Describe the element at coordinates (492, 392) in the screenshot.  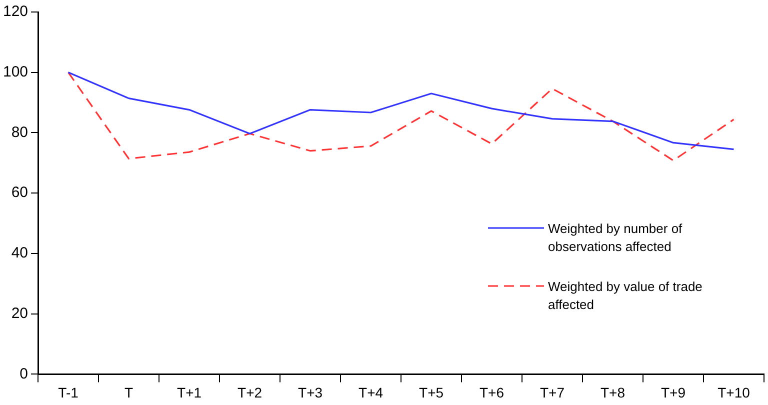
I see `x-tick-label: T+6` at that location.